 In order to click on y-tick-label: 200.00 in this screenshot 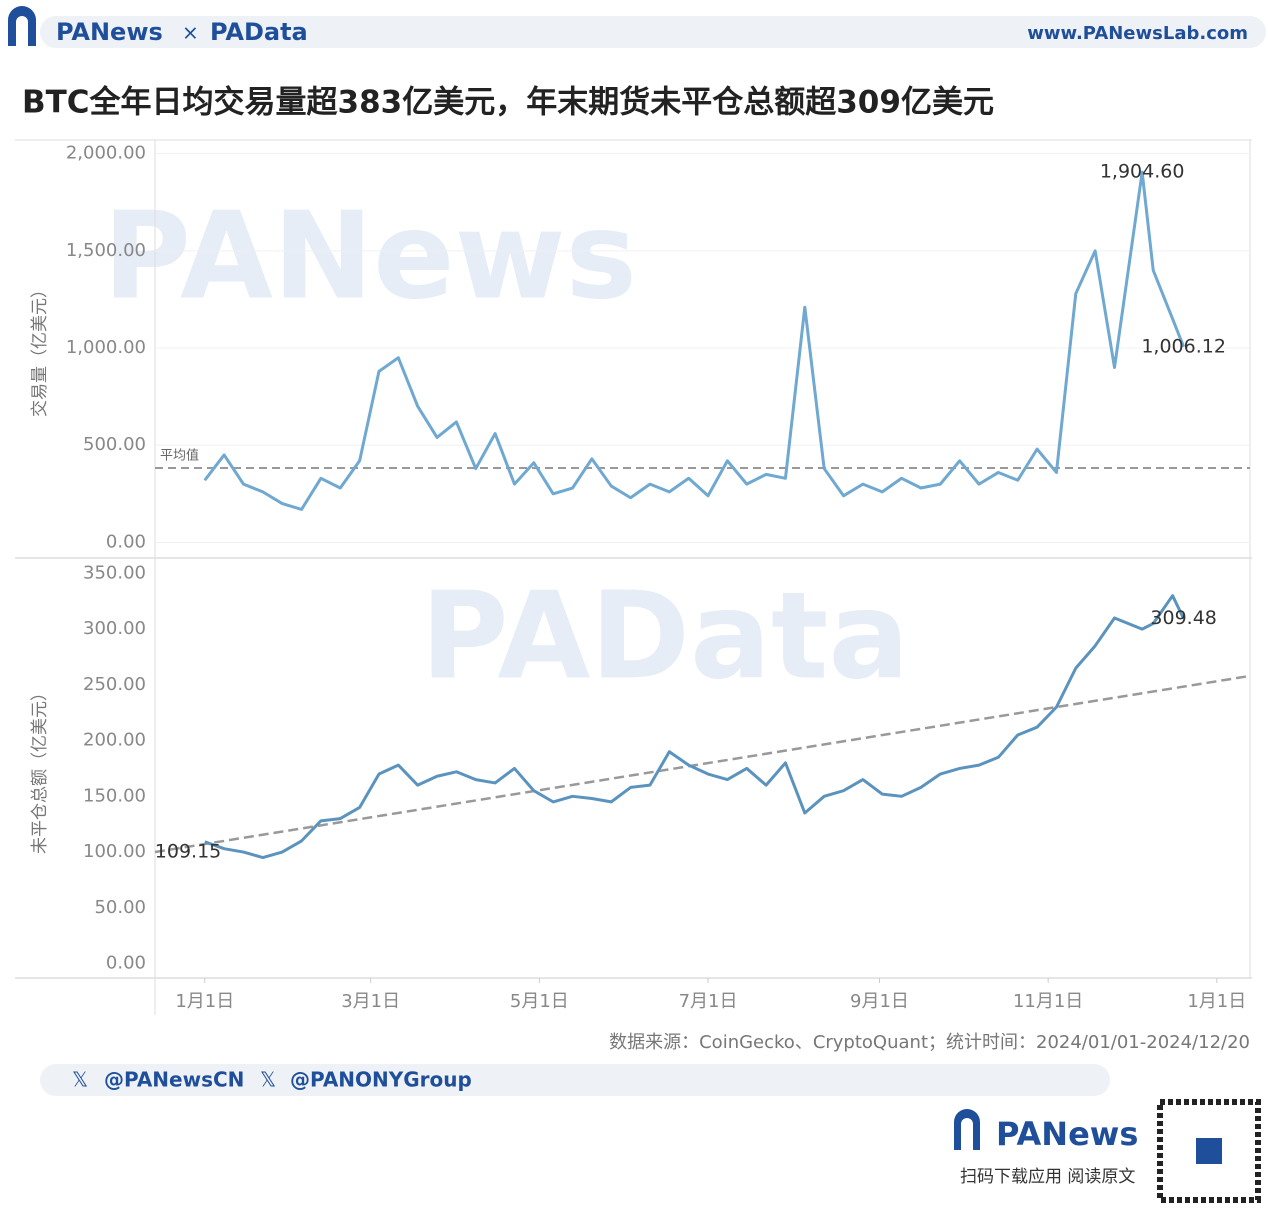, I will do `click(114, 740)`.